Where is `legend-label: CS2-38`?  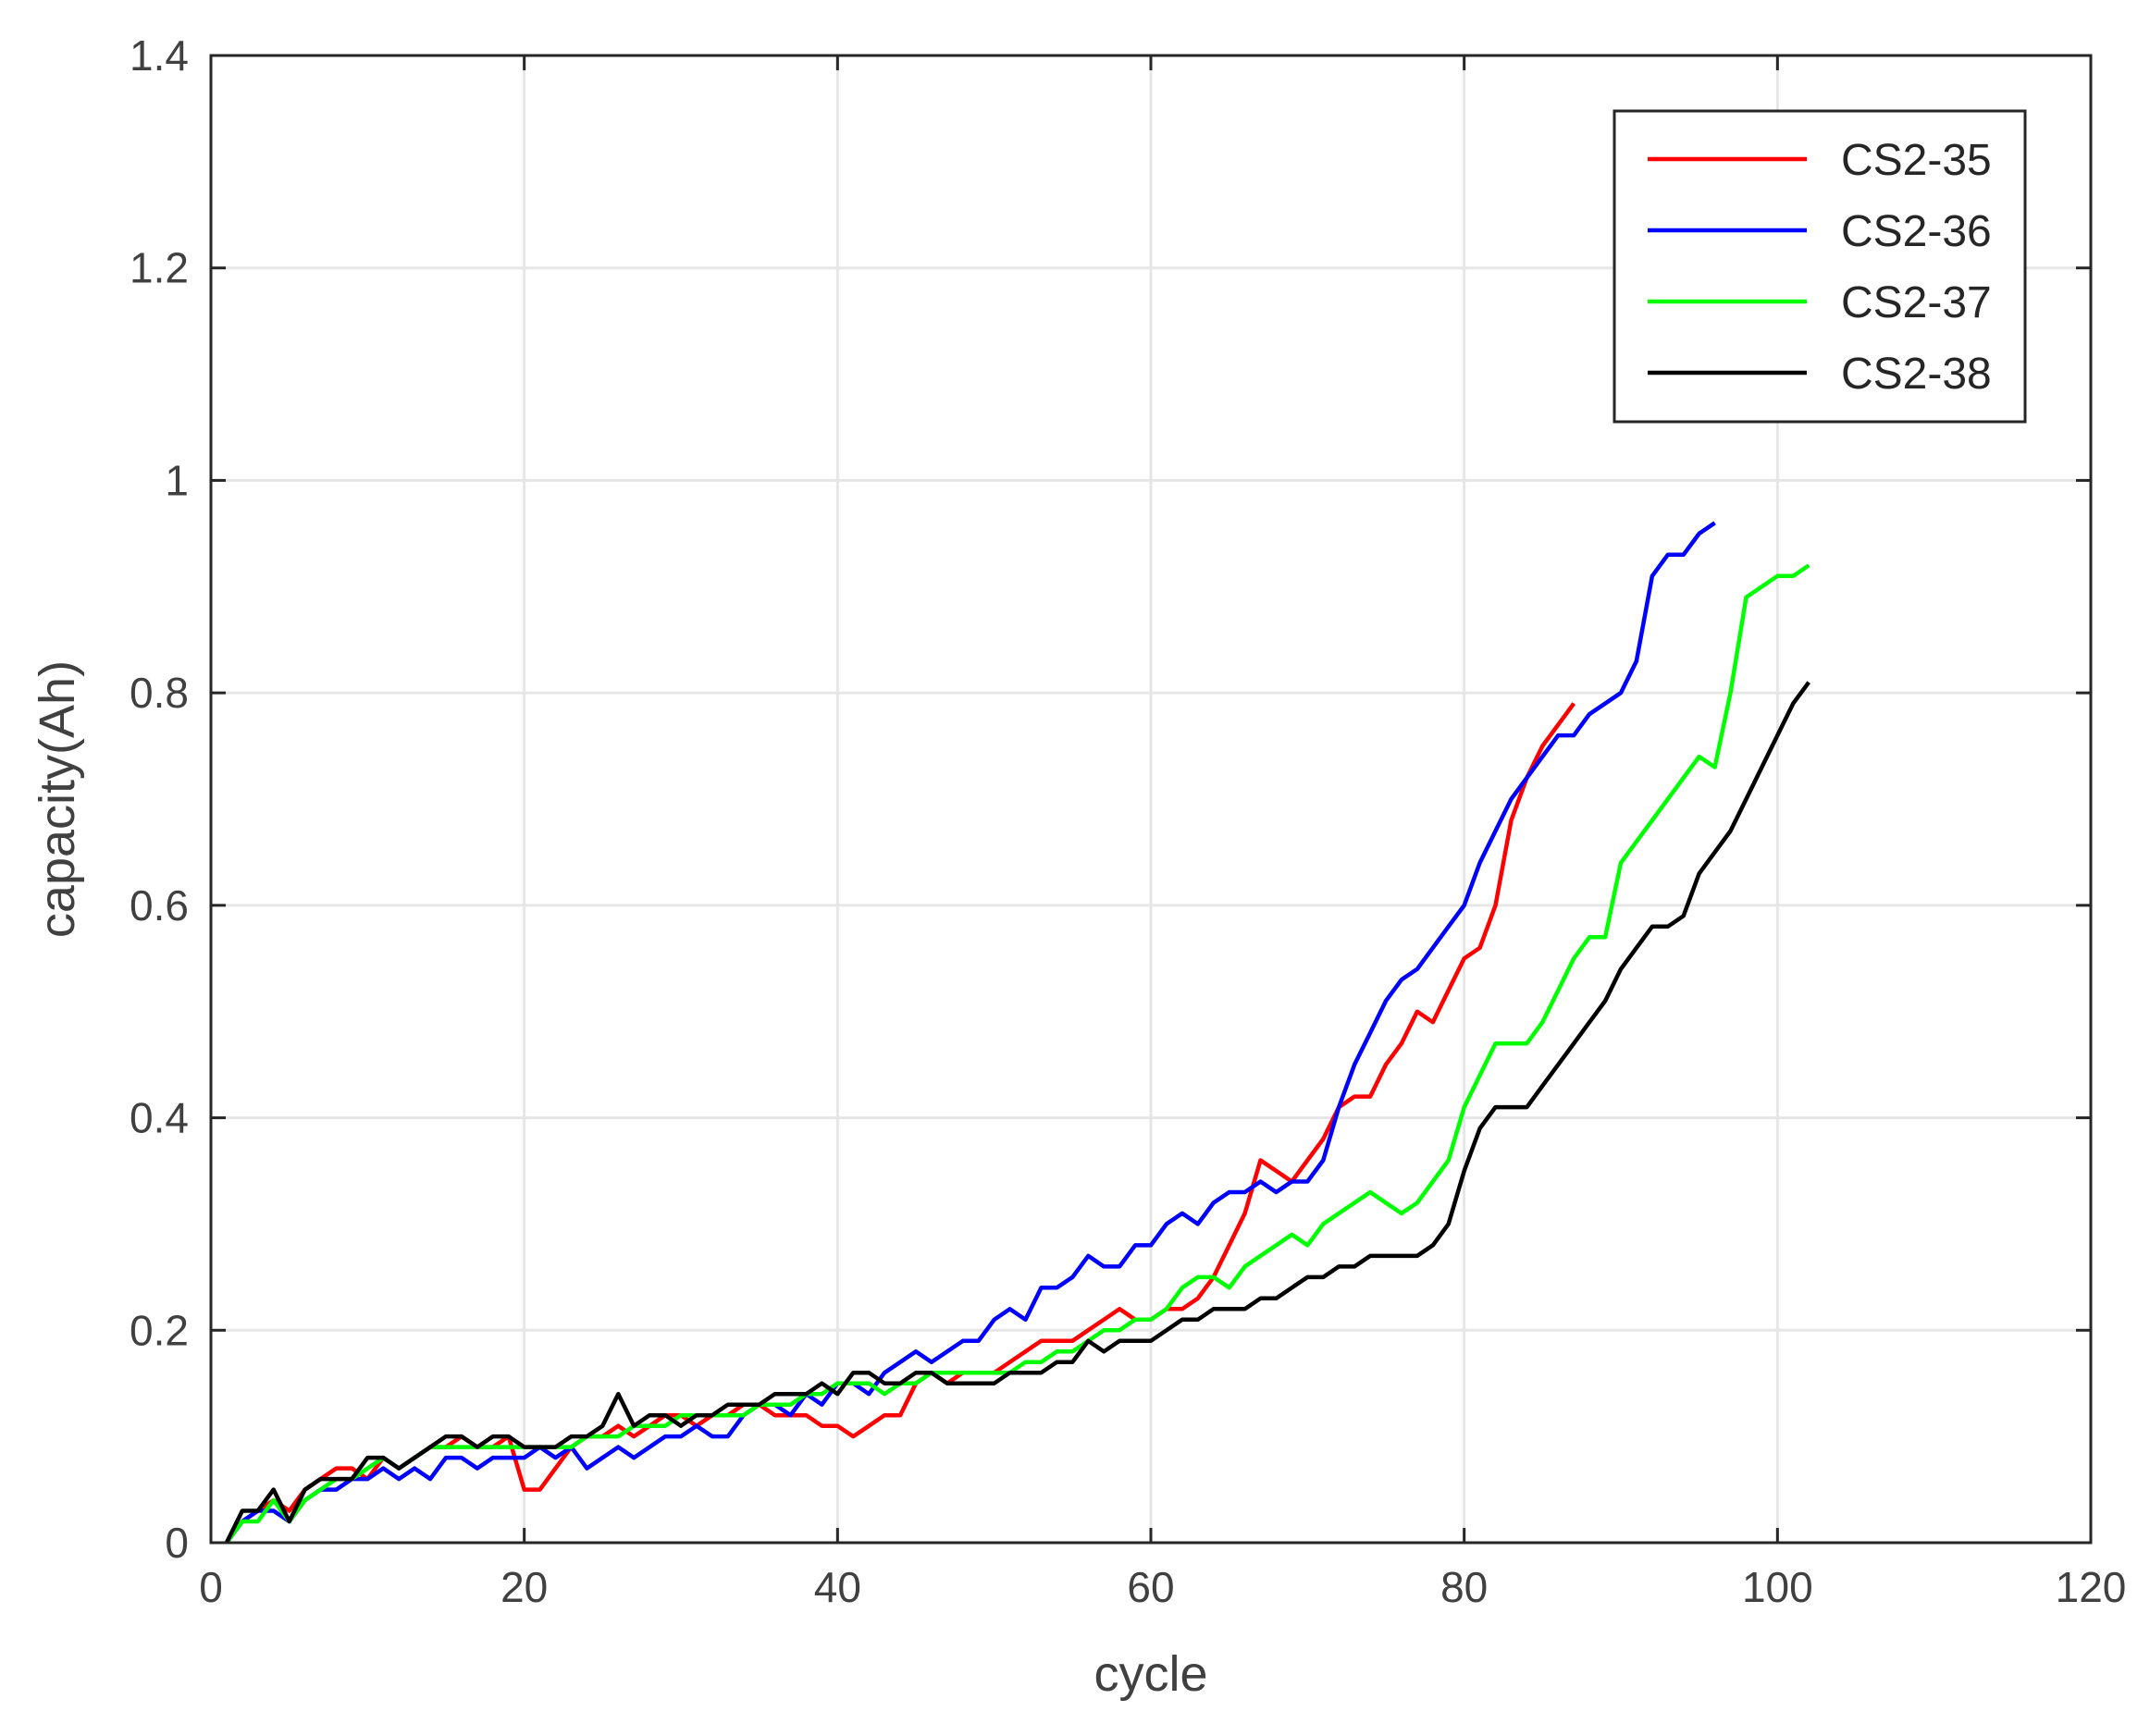 legend-label: CS2-38 is located at coordinates (1917, 374).